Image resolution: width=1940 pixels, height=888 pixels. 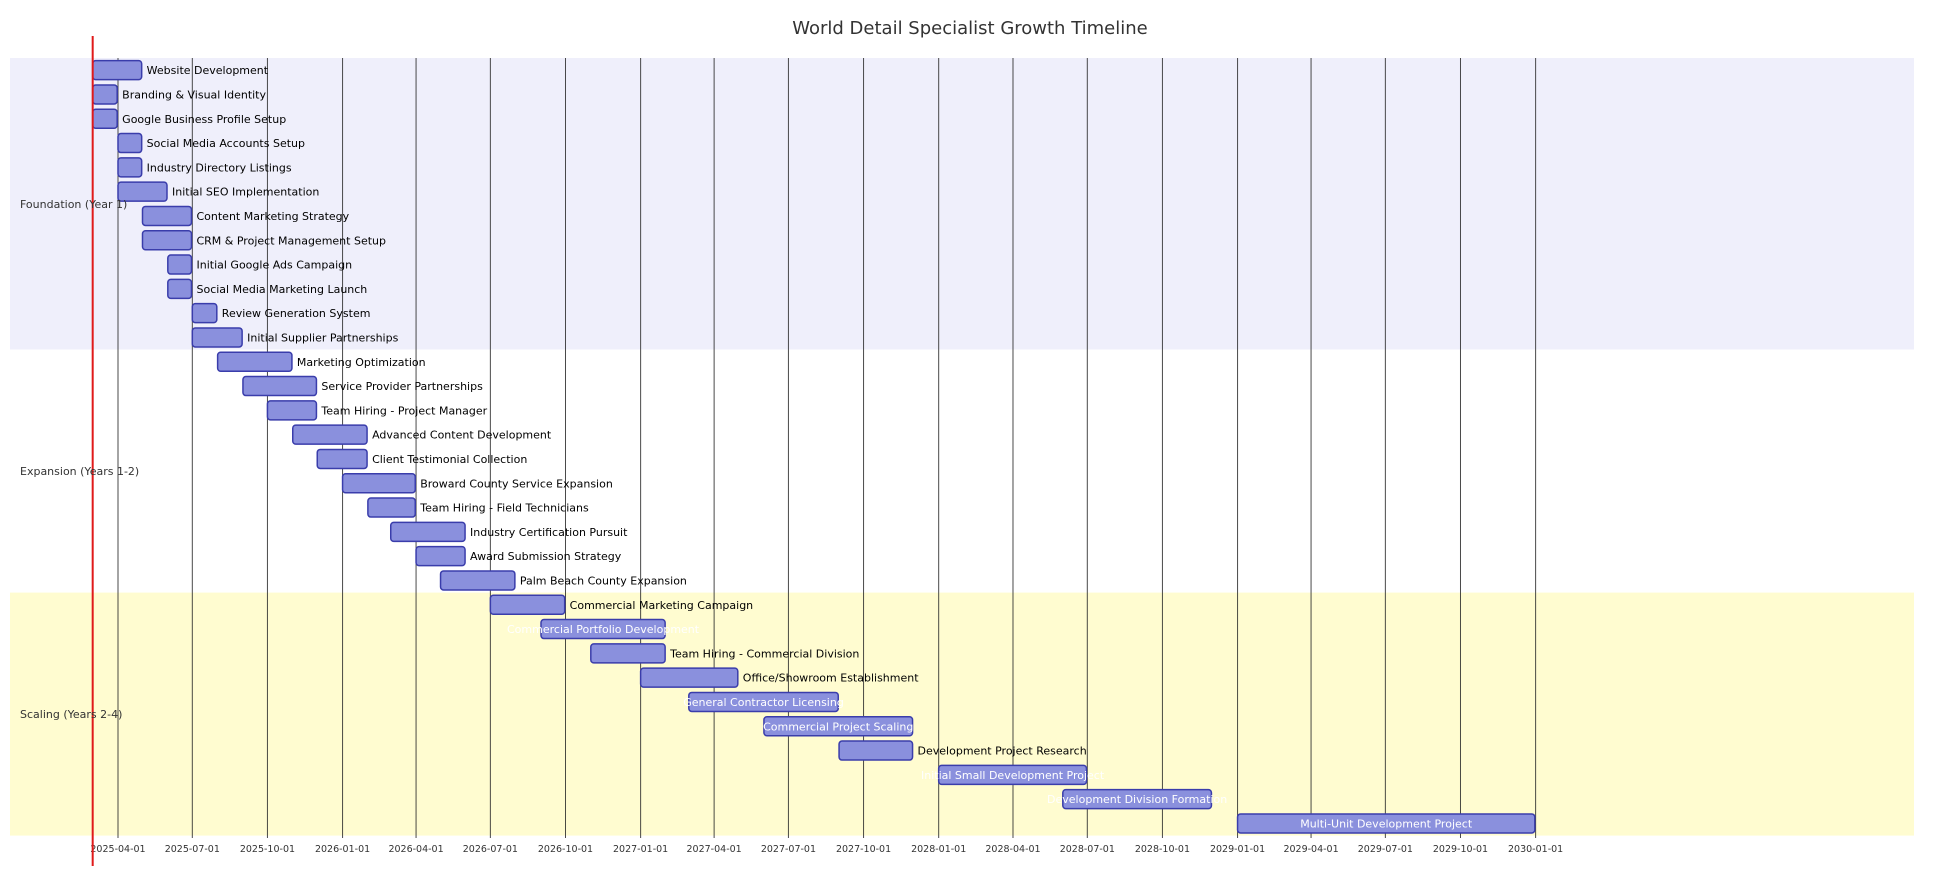 I want to click on x-tick-label: 2025-07-01, so click(x=192, y=849).